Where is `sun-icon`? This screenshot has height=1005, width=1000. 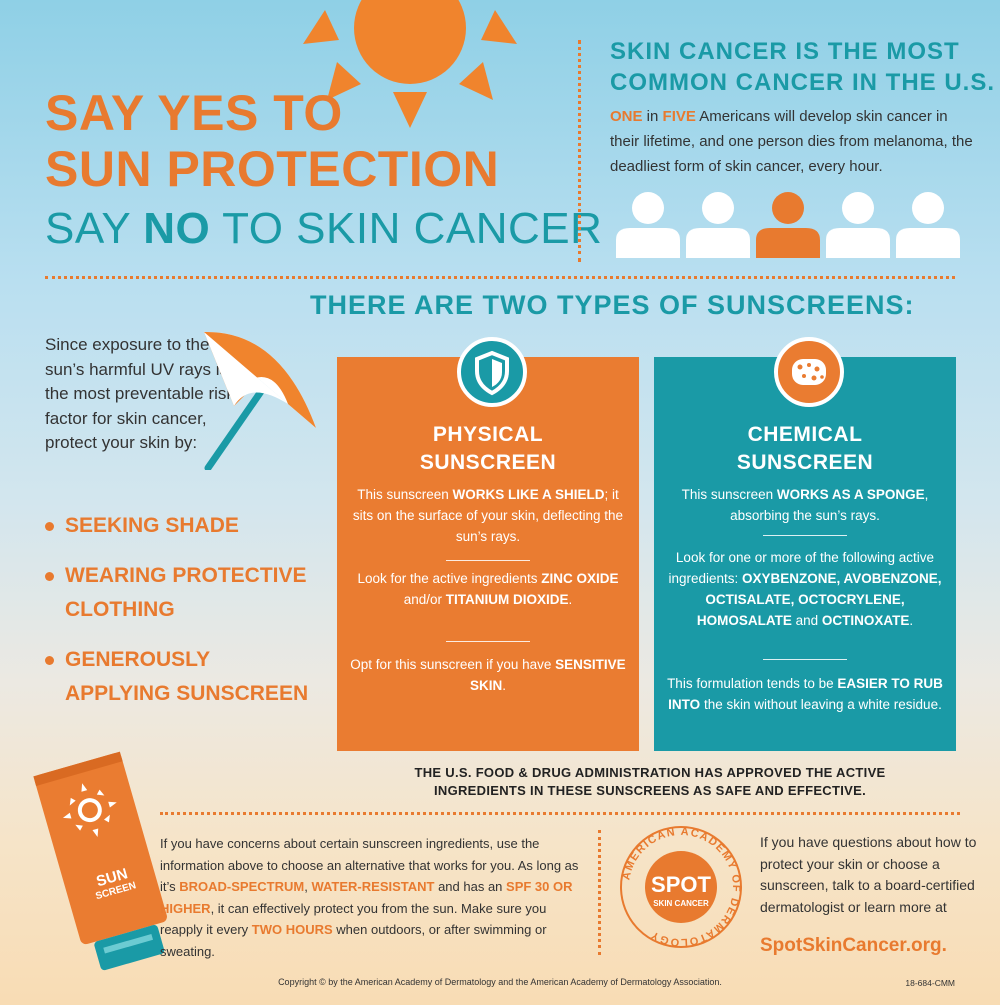 sun-icon is located at coordinates (410, 64).